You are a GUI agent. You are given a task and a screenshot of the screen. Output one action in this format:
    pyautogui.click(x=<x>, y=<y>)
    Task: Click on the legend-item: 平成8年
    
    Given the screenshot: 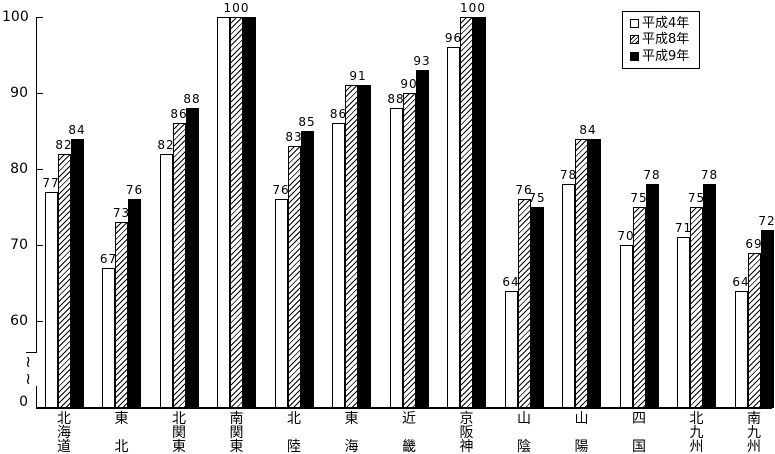 What is the action you would take?
    pyautogui.click(x=664, y=39)
    